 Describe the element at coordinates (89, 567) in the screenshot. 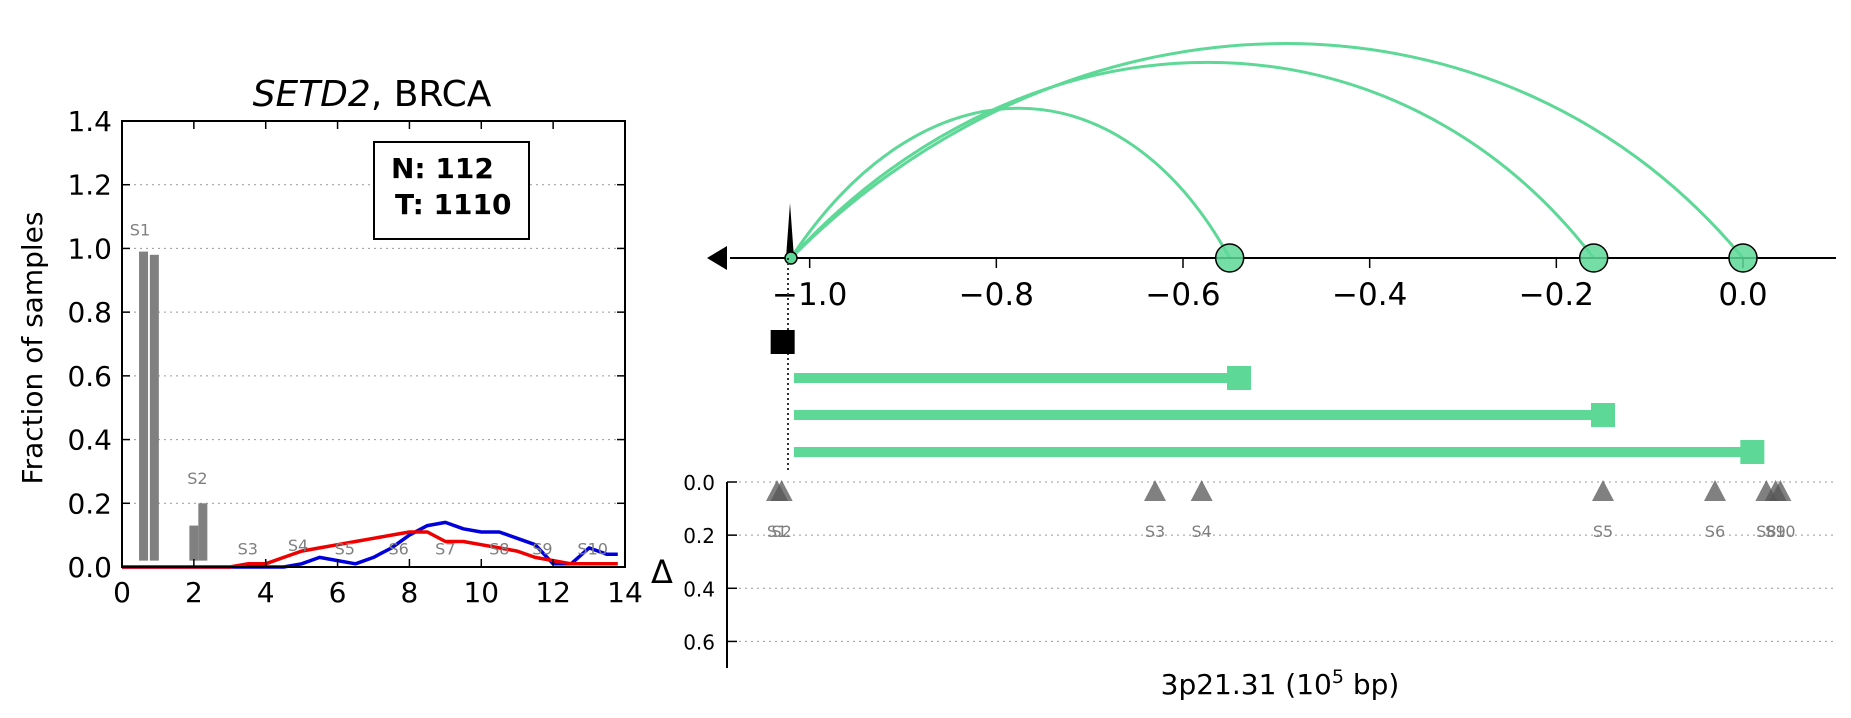

I see `left-y-tick-label: 0.0` at that location.